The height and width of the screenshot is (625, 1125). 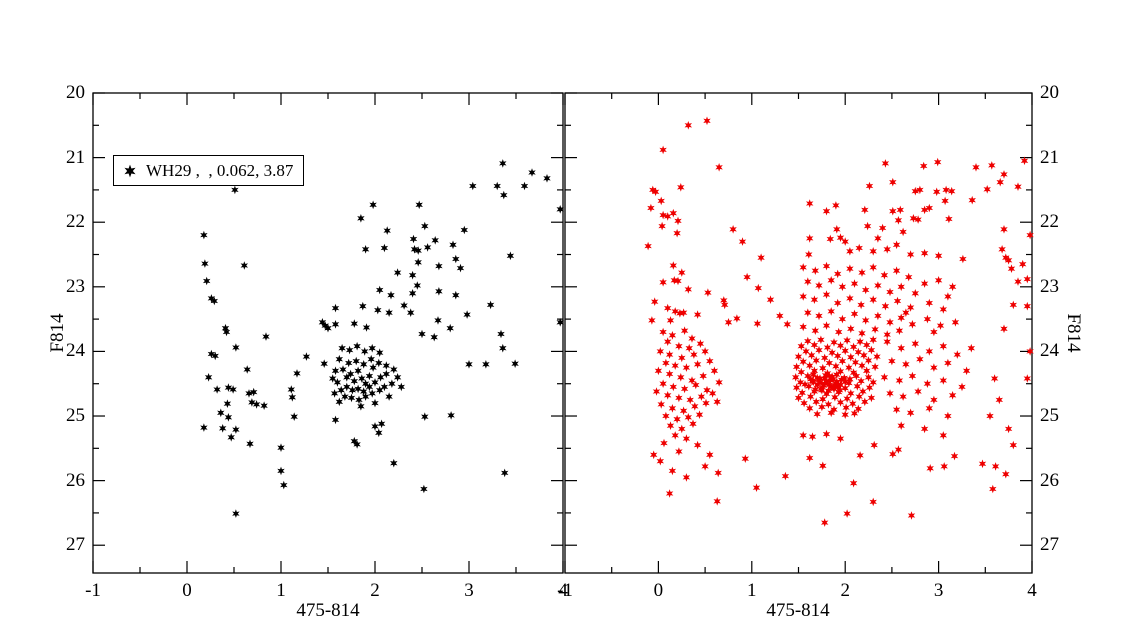 What do you see at coordinates (1049, 157) in the screenshot?
I see `right-y-tick-label: 21` at bounding box center [1049, 157].